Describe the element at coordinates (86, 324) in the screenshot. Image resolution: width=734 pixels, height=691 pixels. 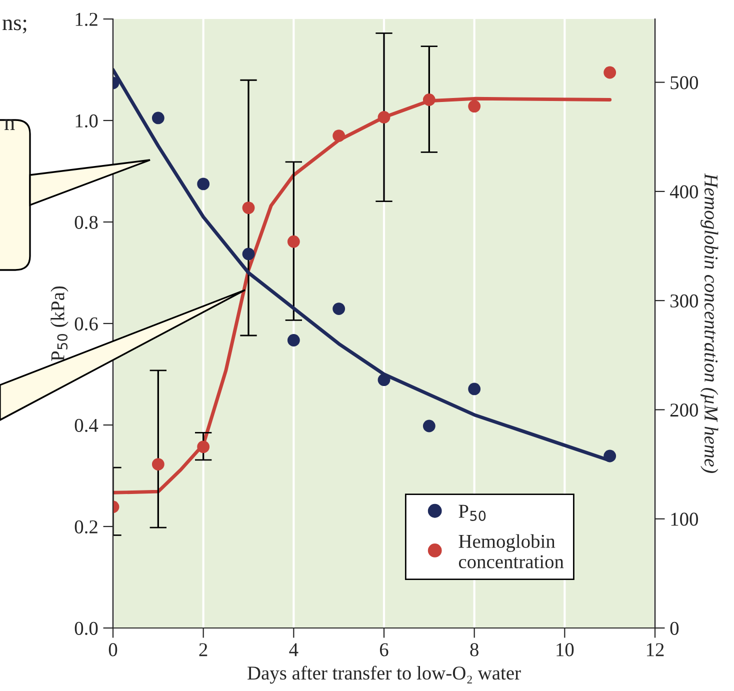
I see `y-tick-label: 0.6` at that location.